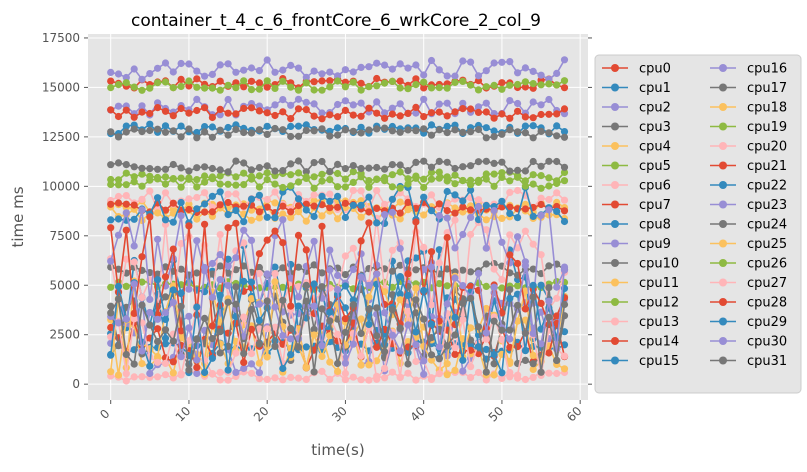  Describe the element at coordinates (640, 322) in the screenshot. I see `legend-item: cpu13` at that location.